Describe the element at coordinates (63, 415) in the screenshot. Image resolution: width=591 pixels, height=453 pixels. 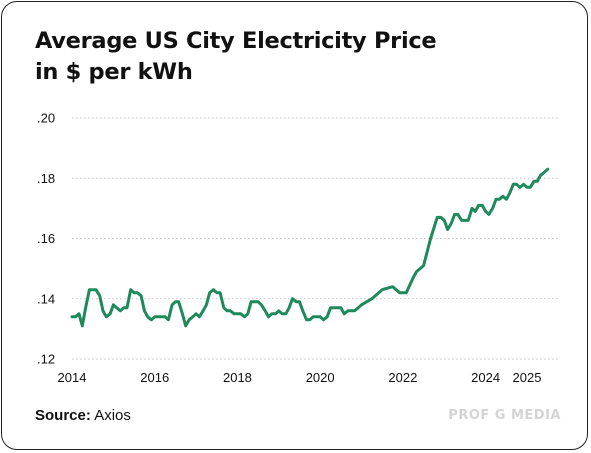
I see `source-label: Source:` at that location.